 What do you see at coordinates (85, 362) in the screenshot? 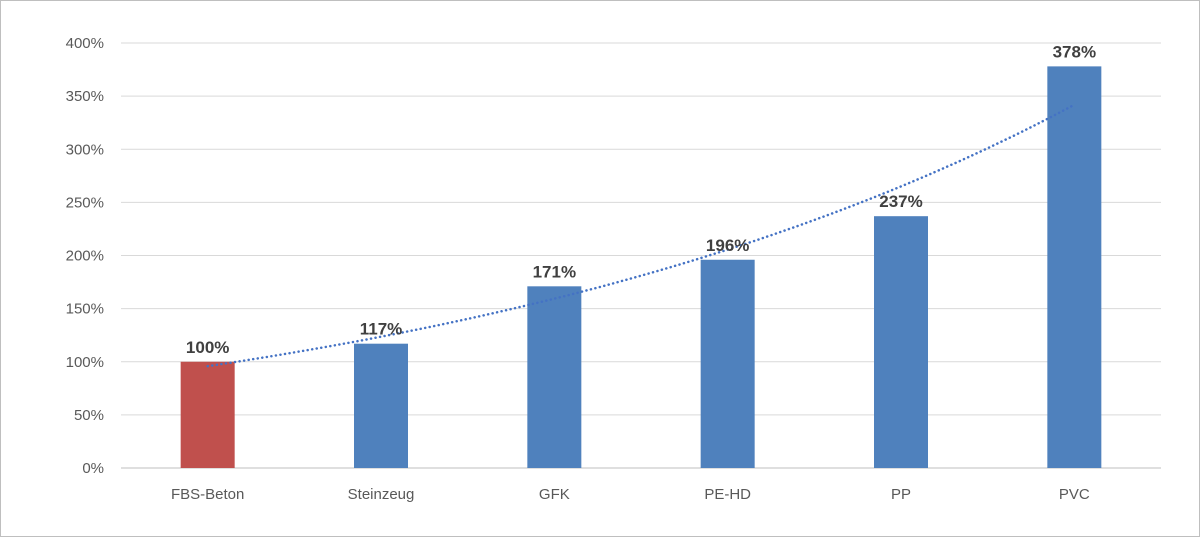
I see `y-tick-label: 100%` at bounding box center [85, 362].